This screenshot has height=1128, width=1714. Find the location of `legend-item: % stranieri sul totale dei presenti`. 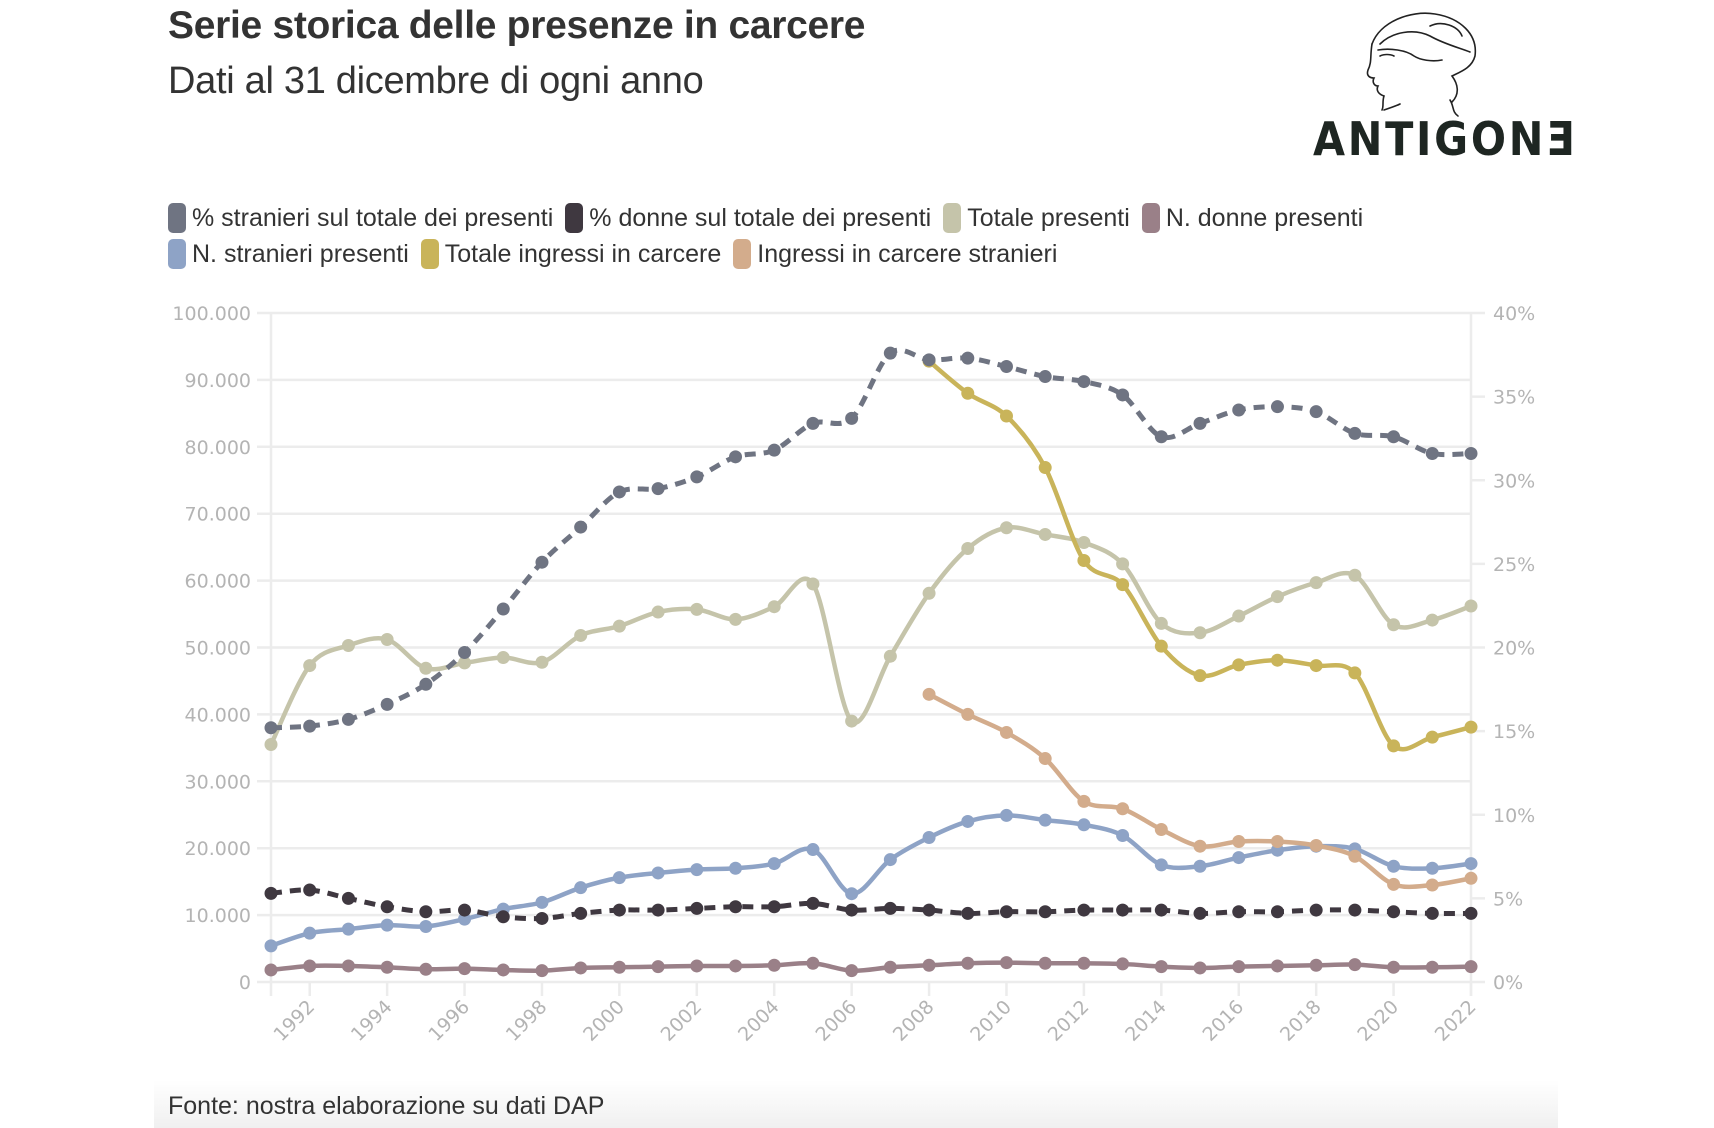

legend-item: % stranieri sul totale dei presenti is located at coordinates (360, 218).